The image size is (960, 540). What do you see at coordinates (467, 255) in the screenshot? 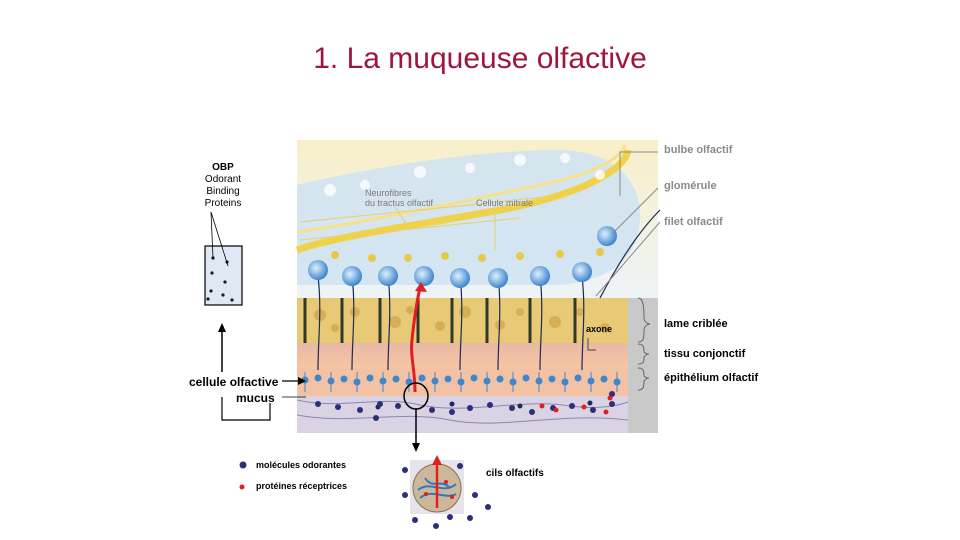
I see `mitral-cells` at bounding box center [467, 255].